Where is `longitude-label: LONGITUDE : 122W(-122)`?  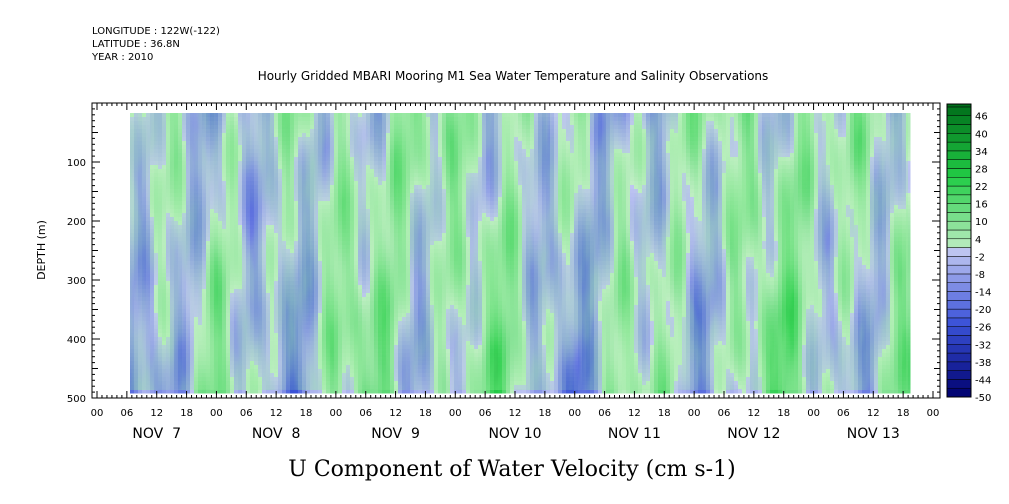
longitude-label: LONGITUDE : 122W(-122) is located at coordinates (156, 31).